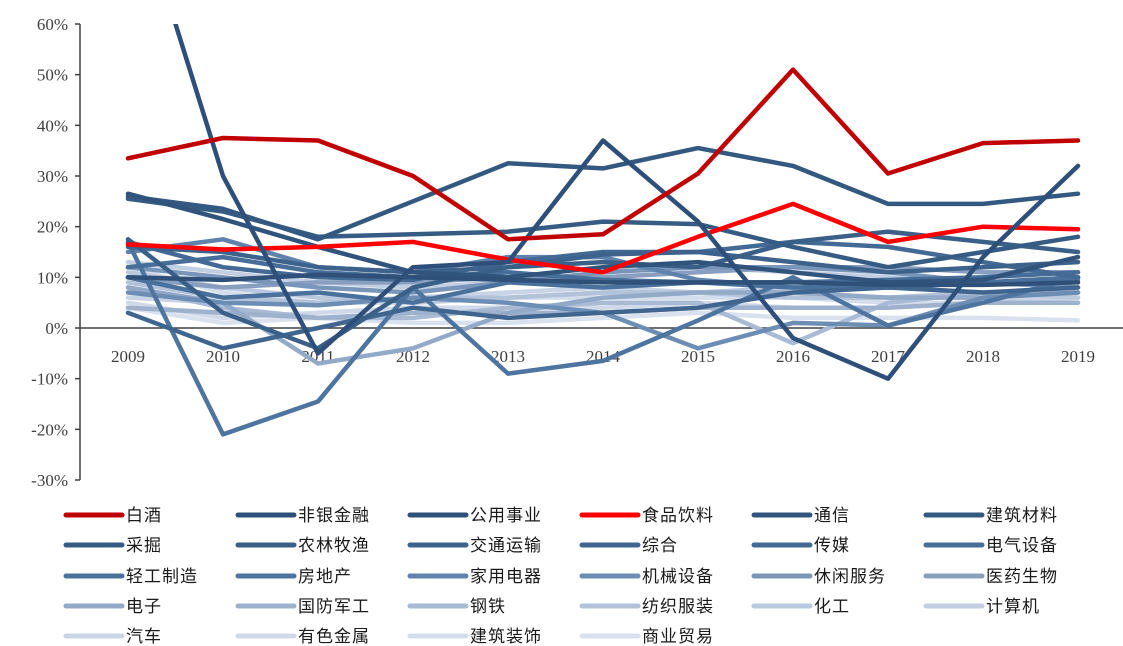  Describe the element at coordinates (56, 328) in the screenshot. I see `y-tick-label: 0%` at that location.